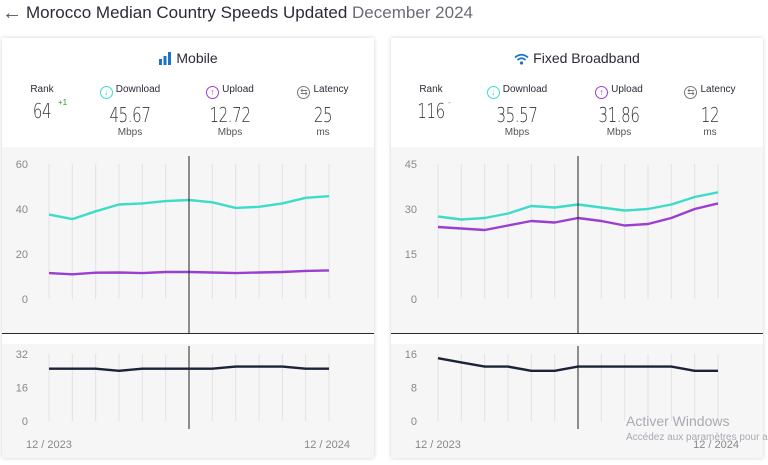 The image size is (768, 465). I want to click on y-tick-label: 32, so click(22, 355).